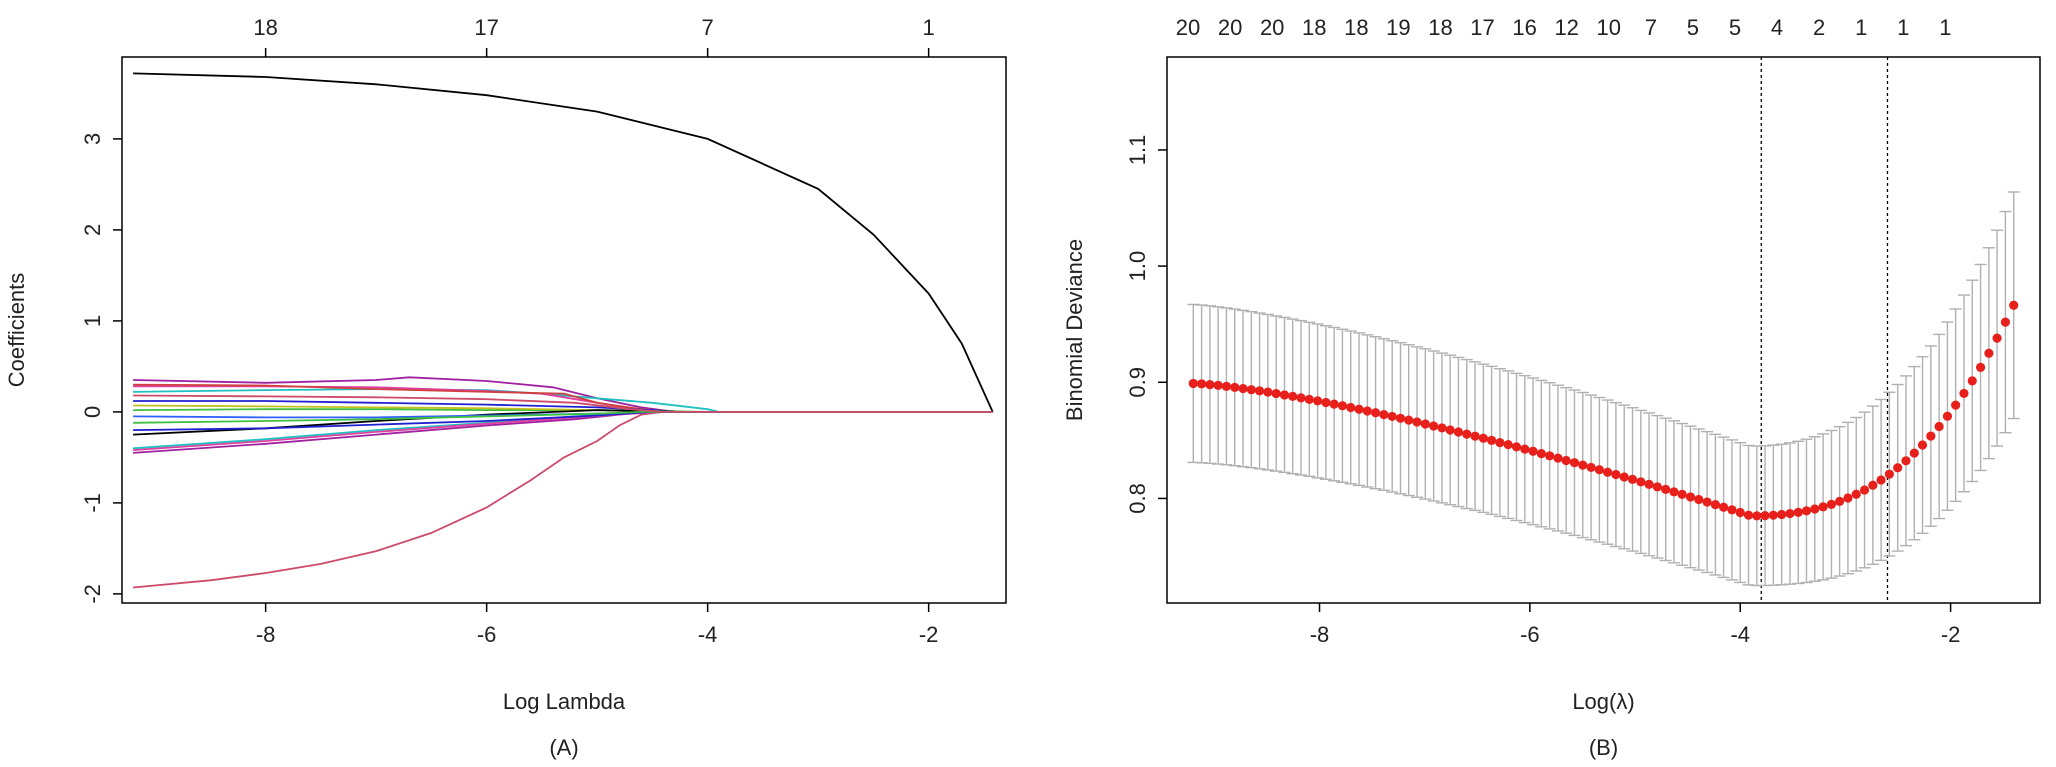  I want to click on y-tick-label: 0, so click(92, 412).